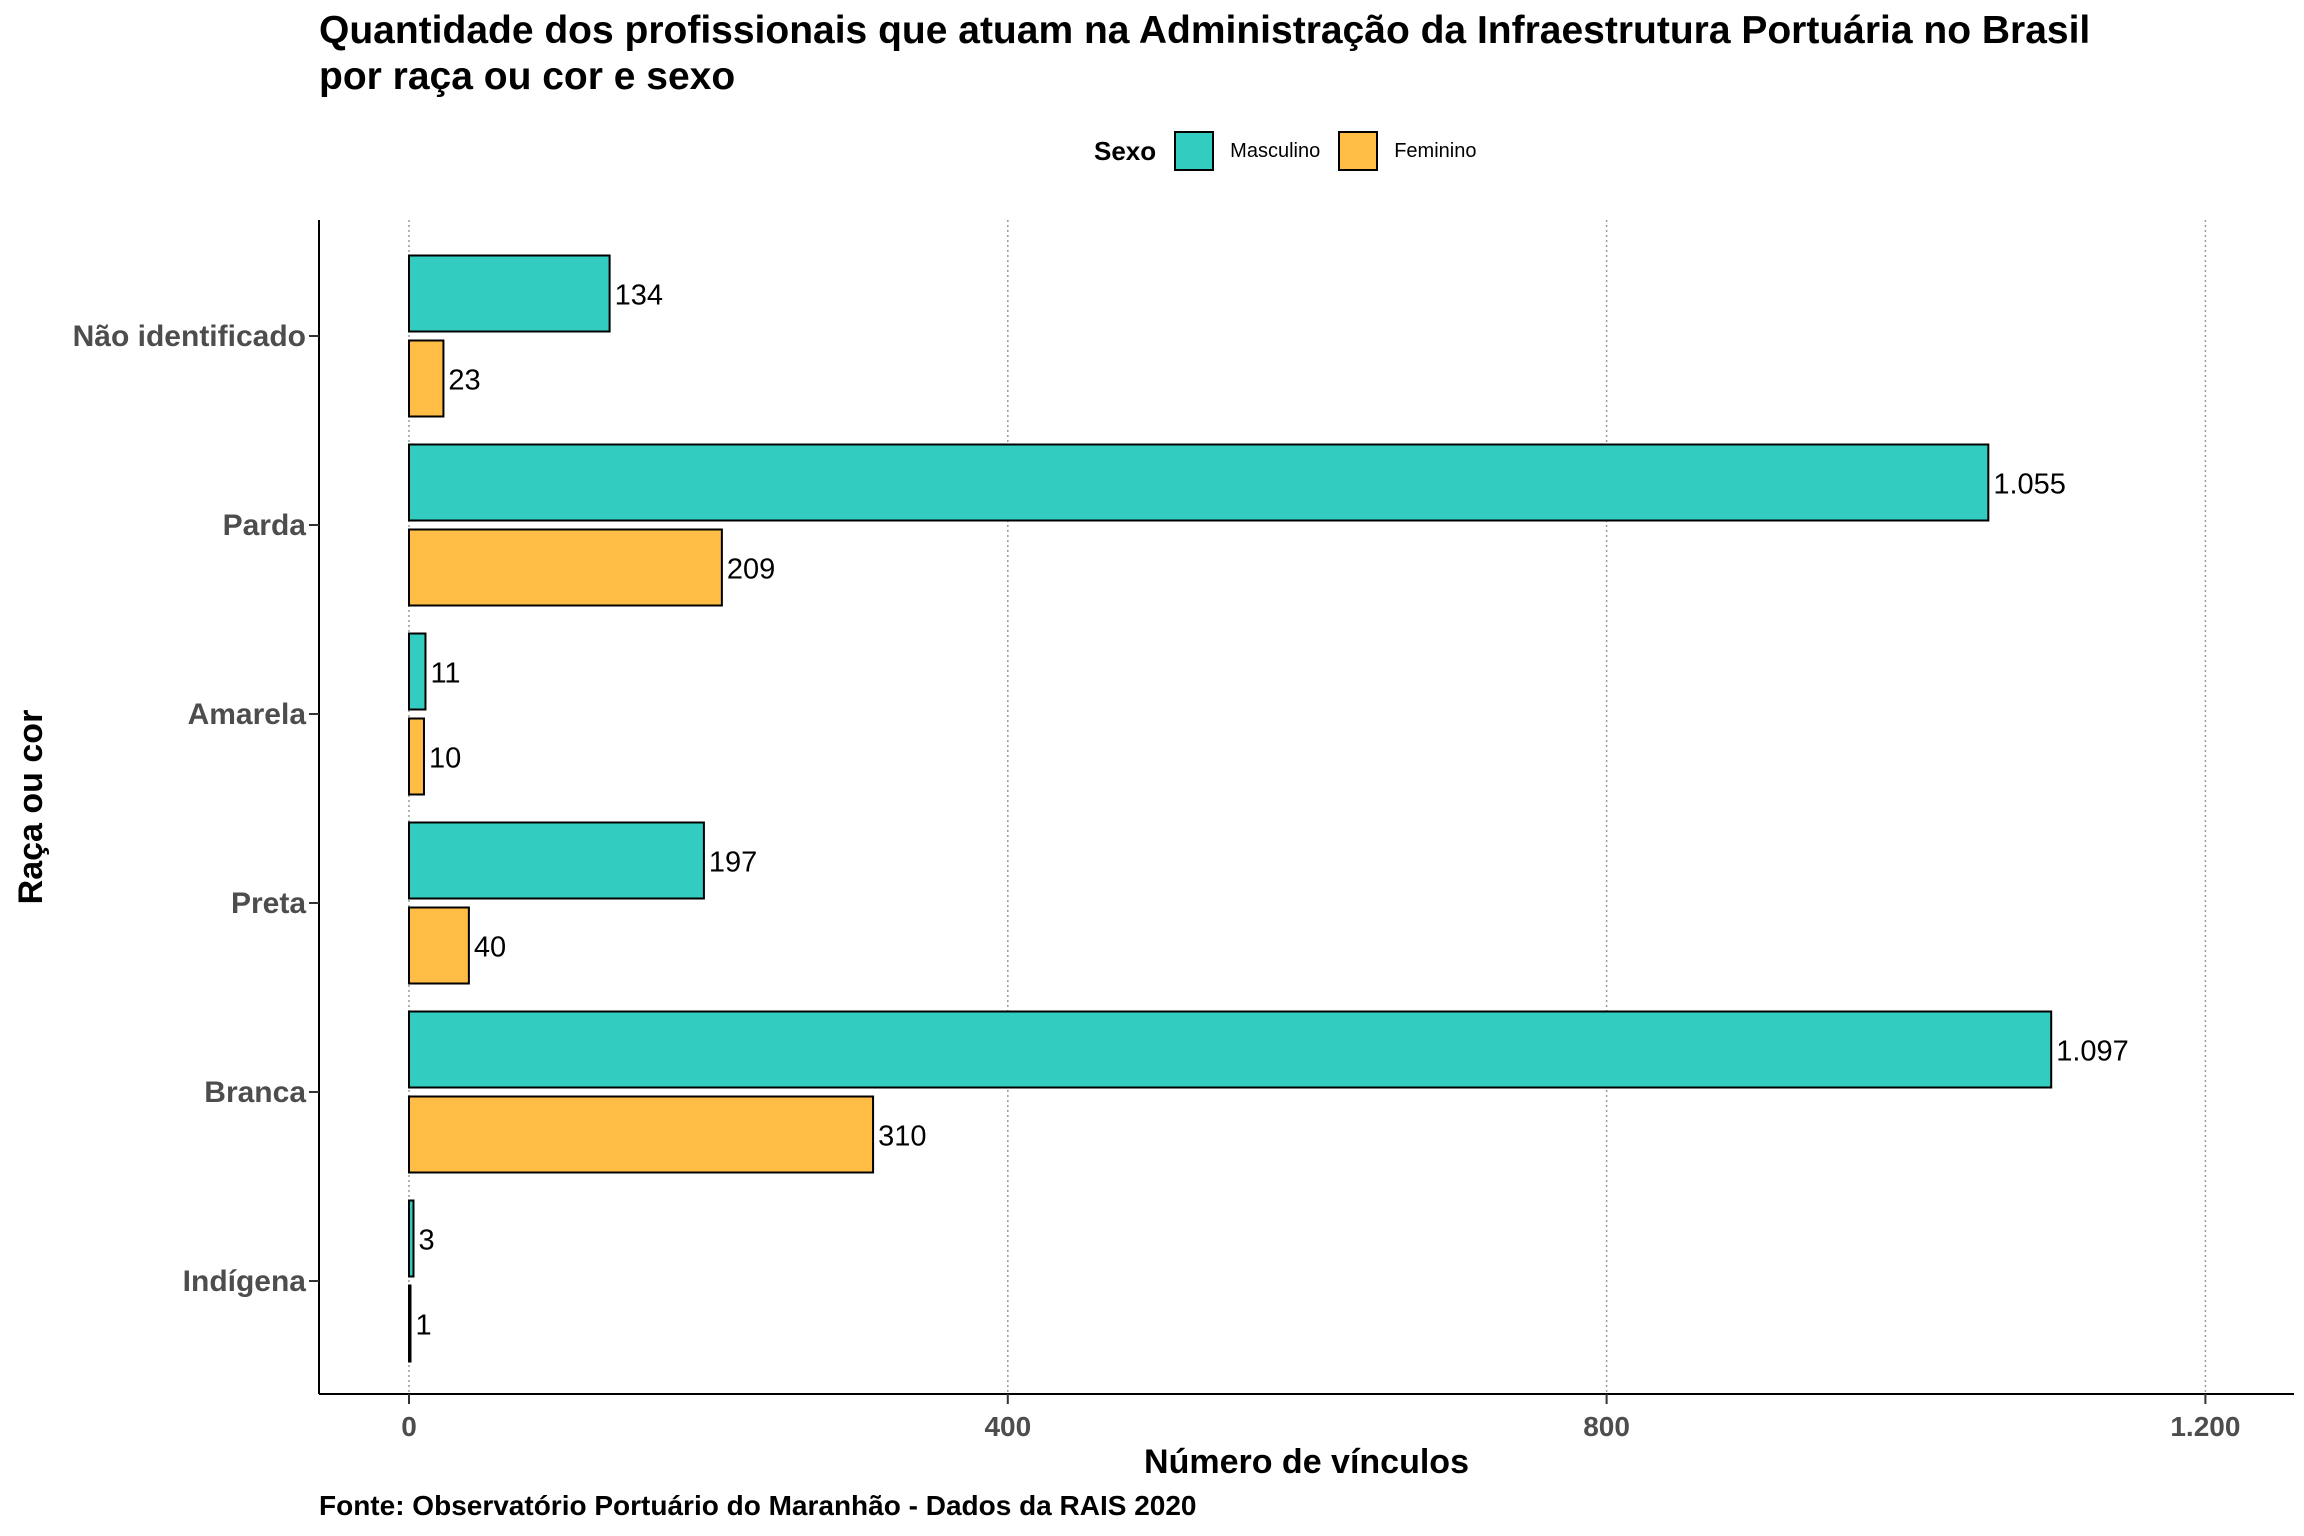  What do you see at coordinates (31, 807) in the screenshot?
I see `y-axis-title: Raça ou cor` at bounding box center [31, 807].